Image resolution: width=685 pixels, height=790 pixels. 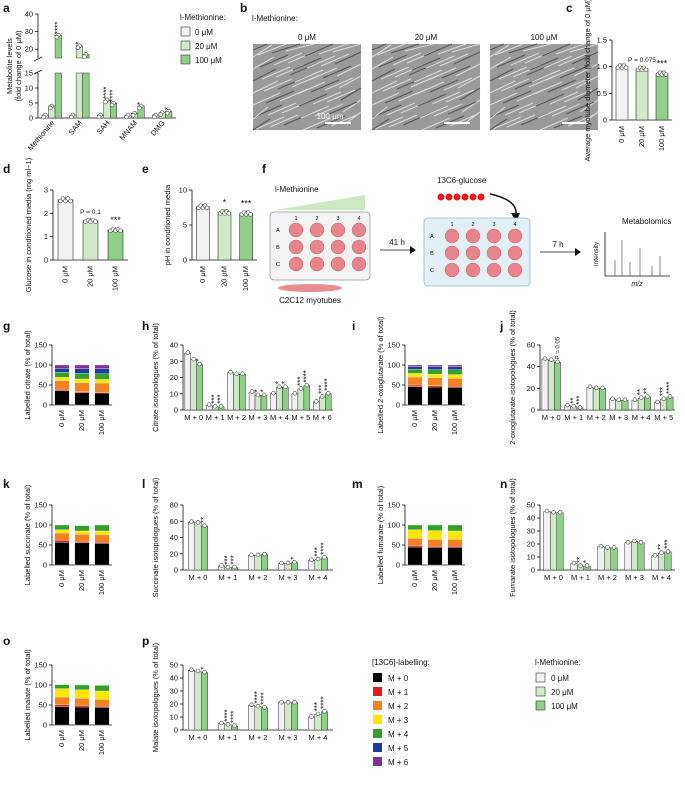 I want to click on panel-letter-j: j, so click(x=501, y=326).